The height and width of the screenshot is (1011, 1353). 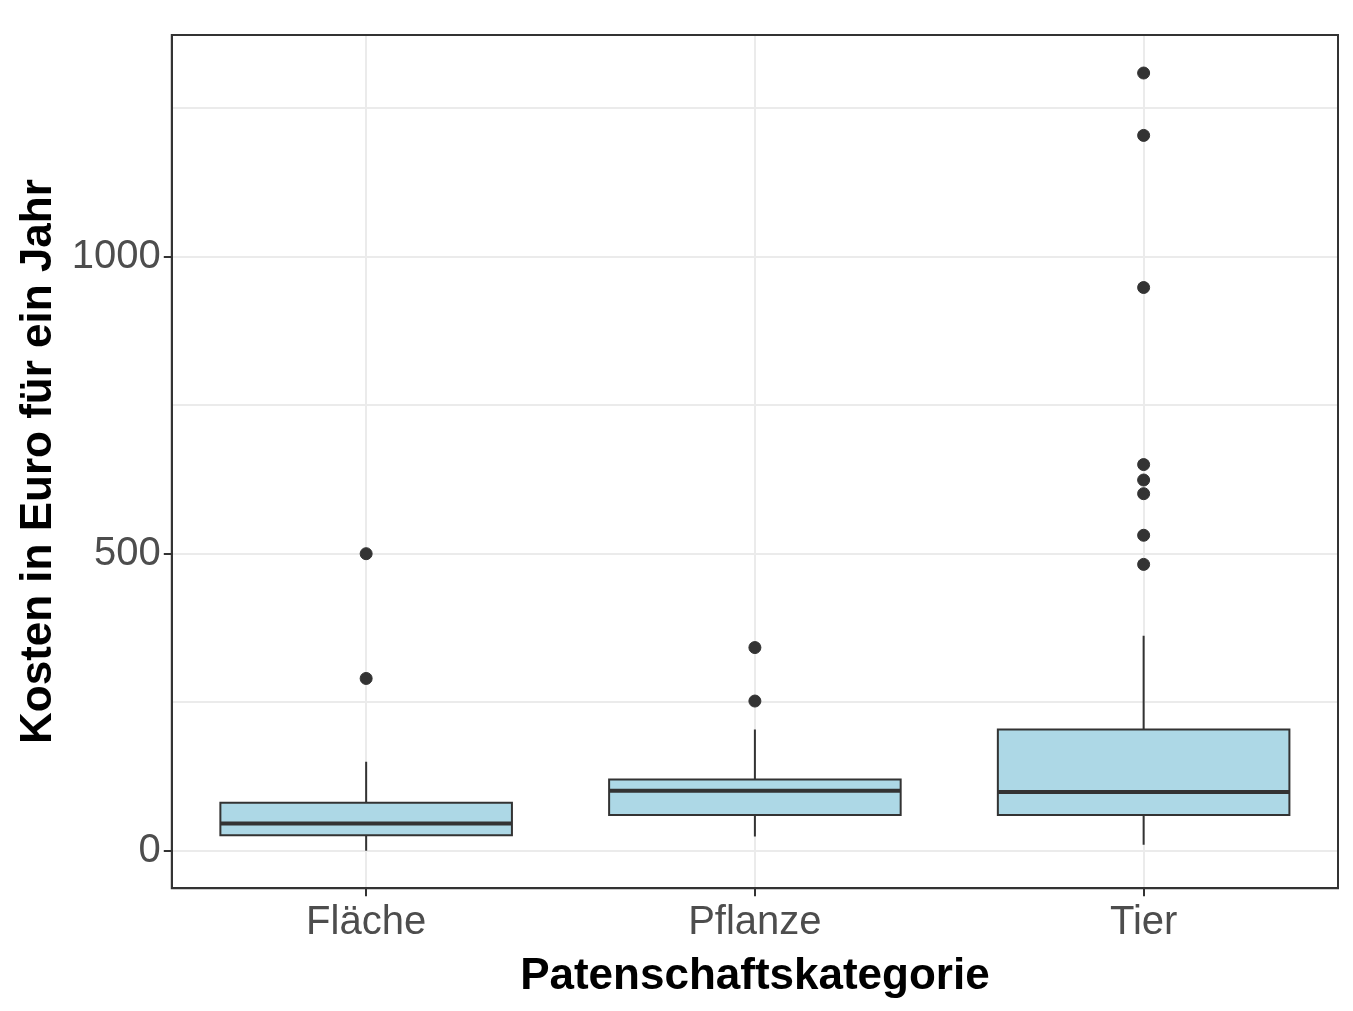 What do you see at coordinates (755, 973) in the screenshot?
I see `x-axis-title: Patenschaftskategorie` at bounding box center [755, 973].